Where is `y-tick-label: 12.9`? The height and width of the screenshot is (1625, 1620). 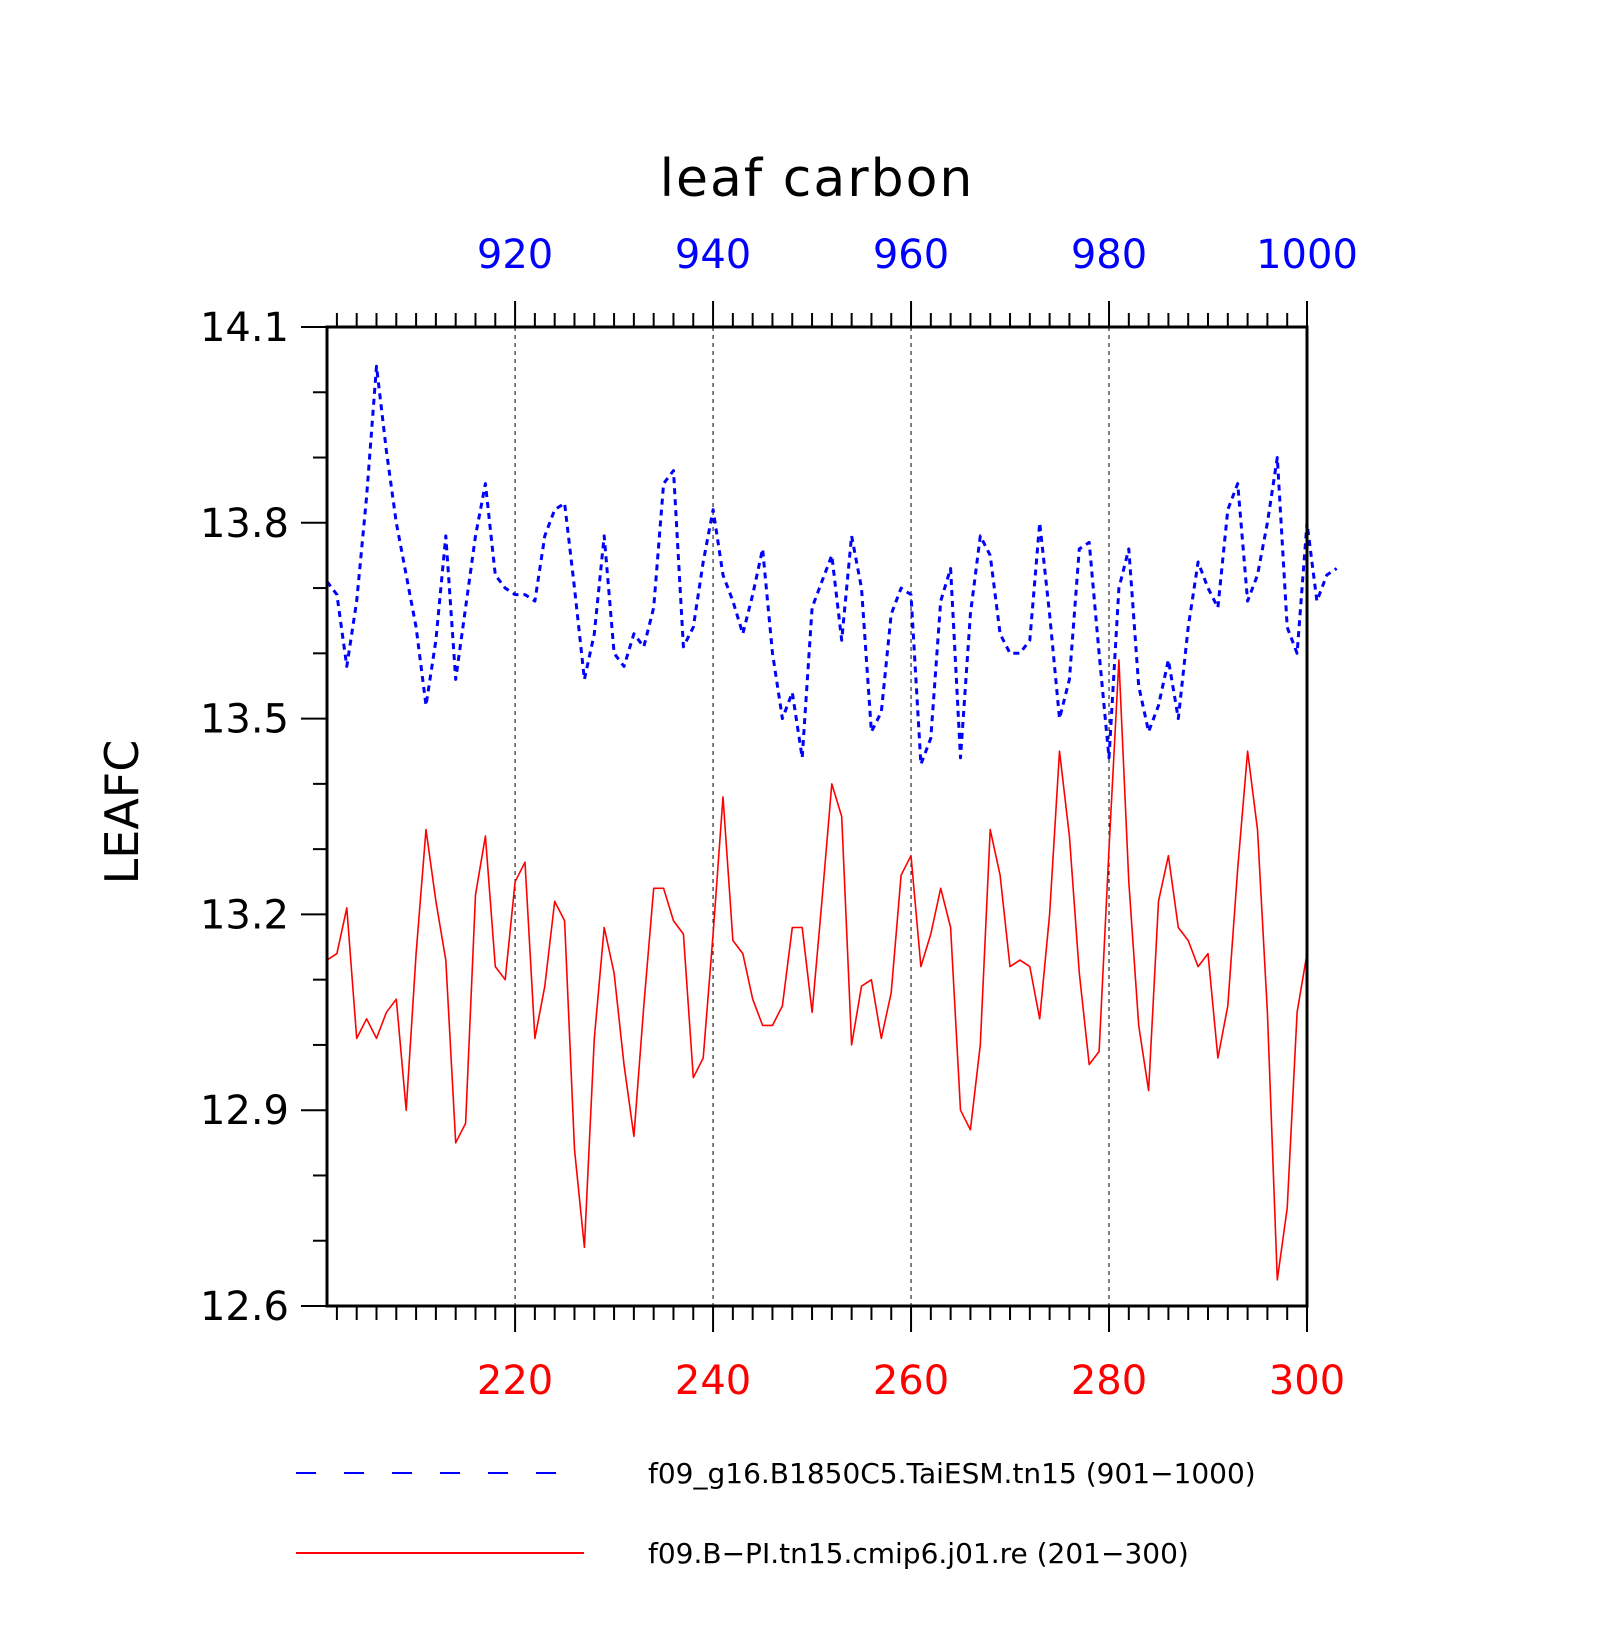
y-tick-label: 12.9 is located at coordinates (244, 1111).